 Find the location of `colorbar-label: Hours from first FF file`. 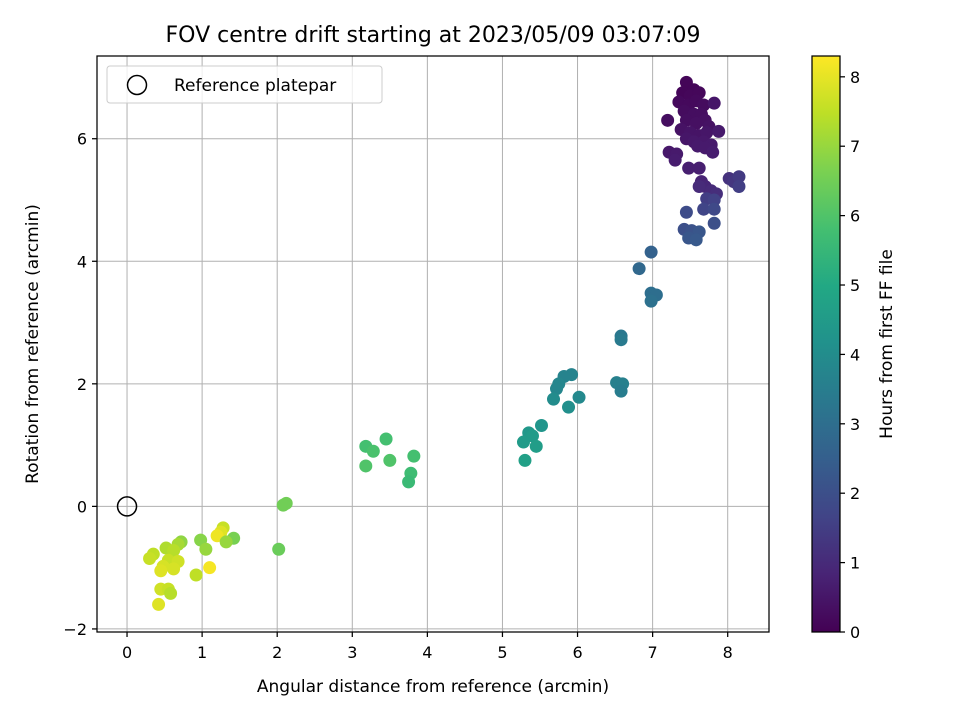

colorbar-label: Hours from first FF file is located at coordinates (887, 344).